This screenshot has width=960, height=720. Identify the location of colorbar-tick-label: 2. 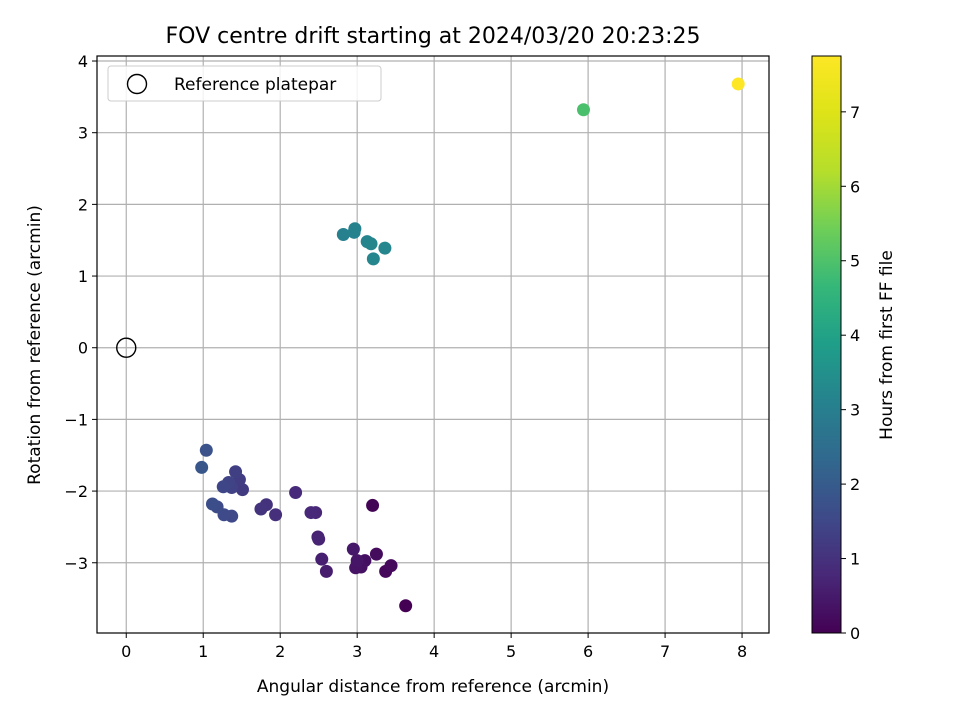
(855, 484).